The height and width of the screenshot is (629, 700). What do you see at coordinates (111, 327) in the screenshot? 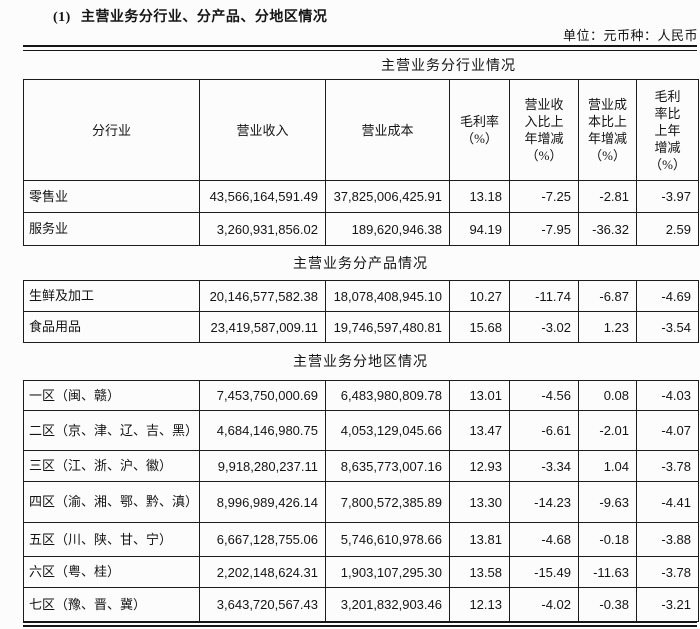
I see `row-label: 食品用品` at bounding box center [111, 327].